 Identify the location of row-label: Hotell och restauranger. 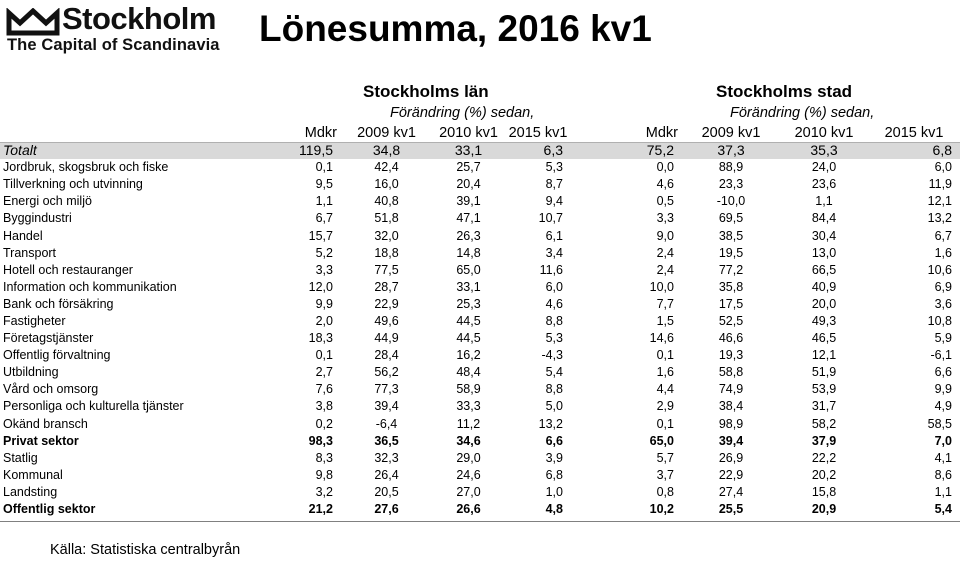
(68, 269).